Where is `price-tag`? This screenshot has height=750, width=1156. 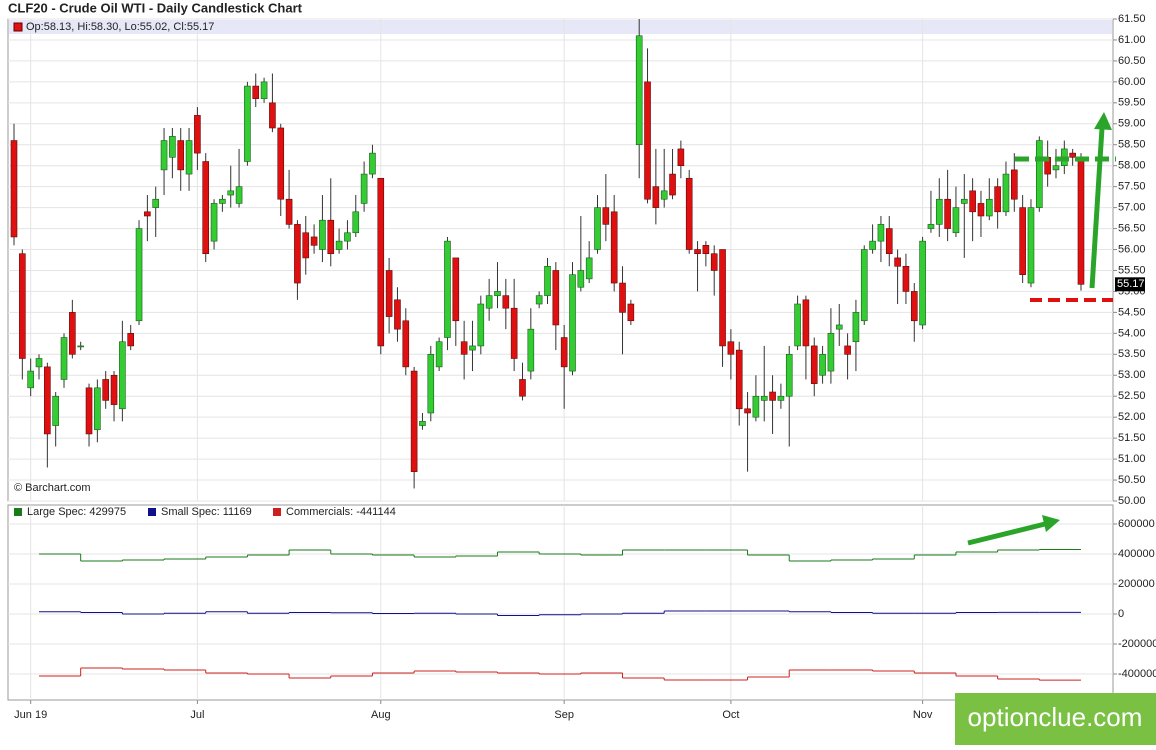 price-tag is located at coordinates (1130, 284).